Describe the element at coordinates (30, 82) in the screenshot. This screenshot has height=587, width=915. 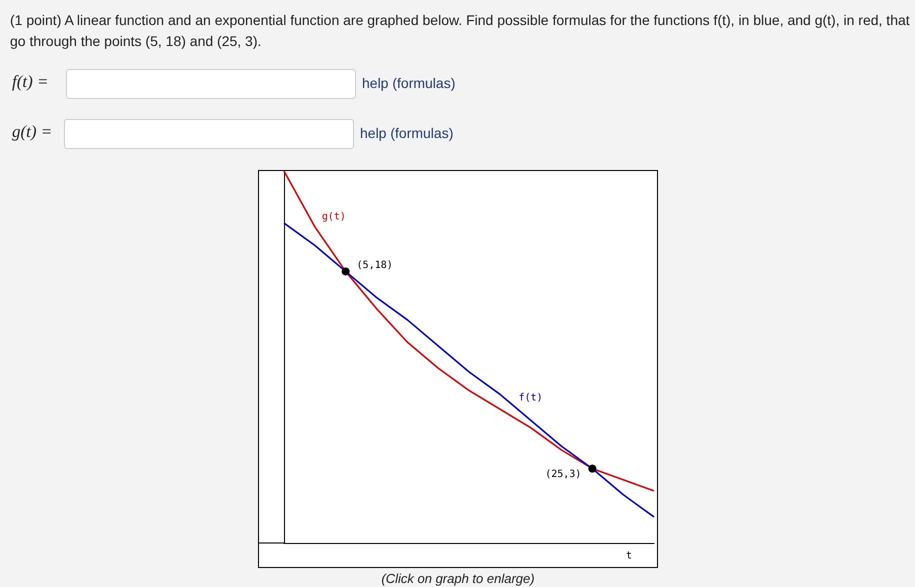
I see `text: f(t) =` at that location.